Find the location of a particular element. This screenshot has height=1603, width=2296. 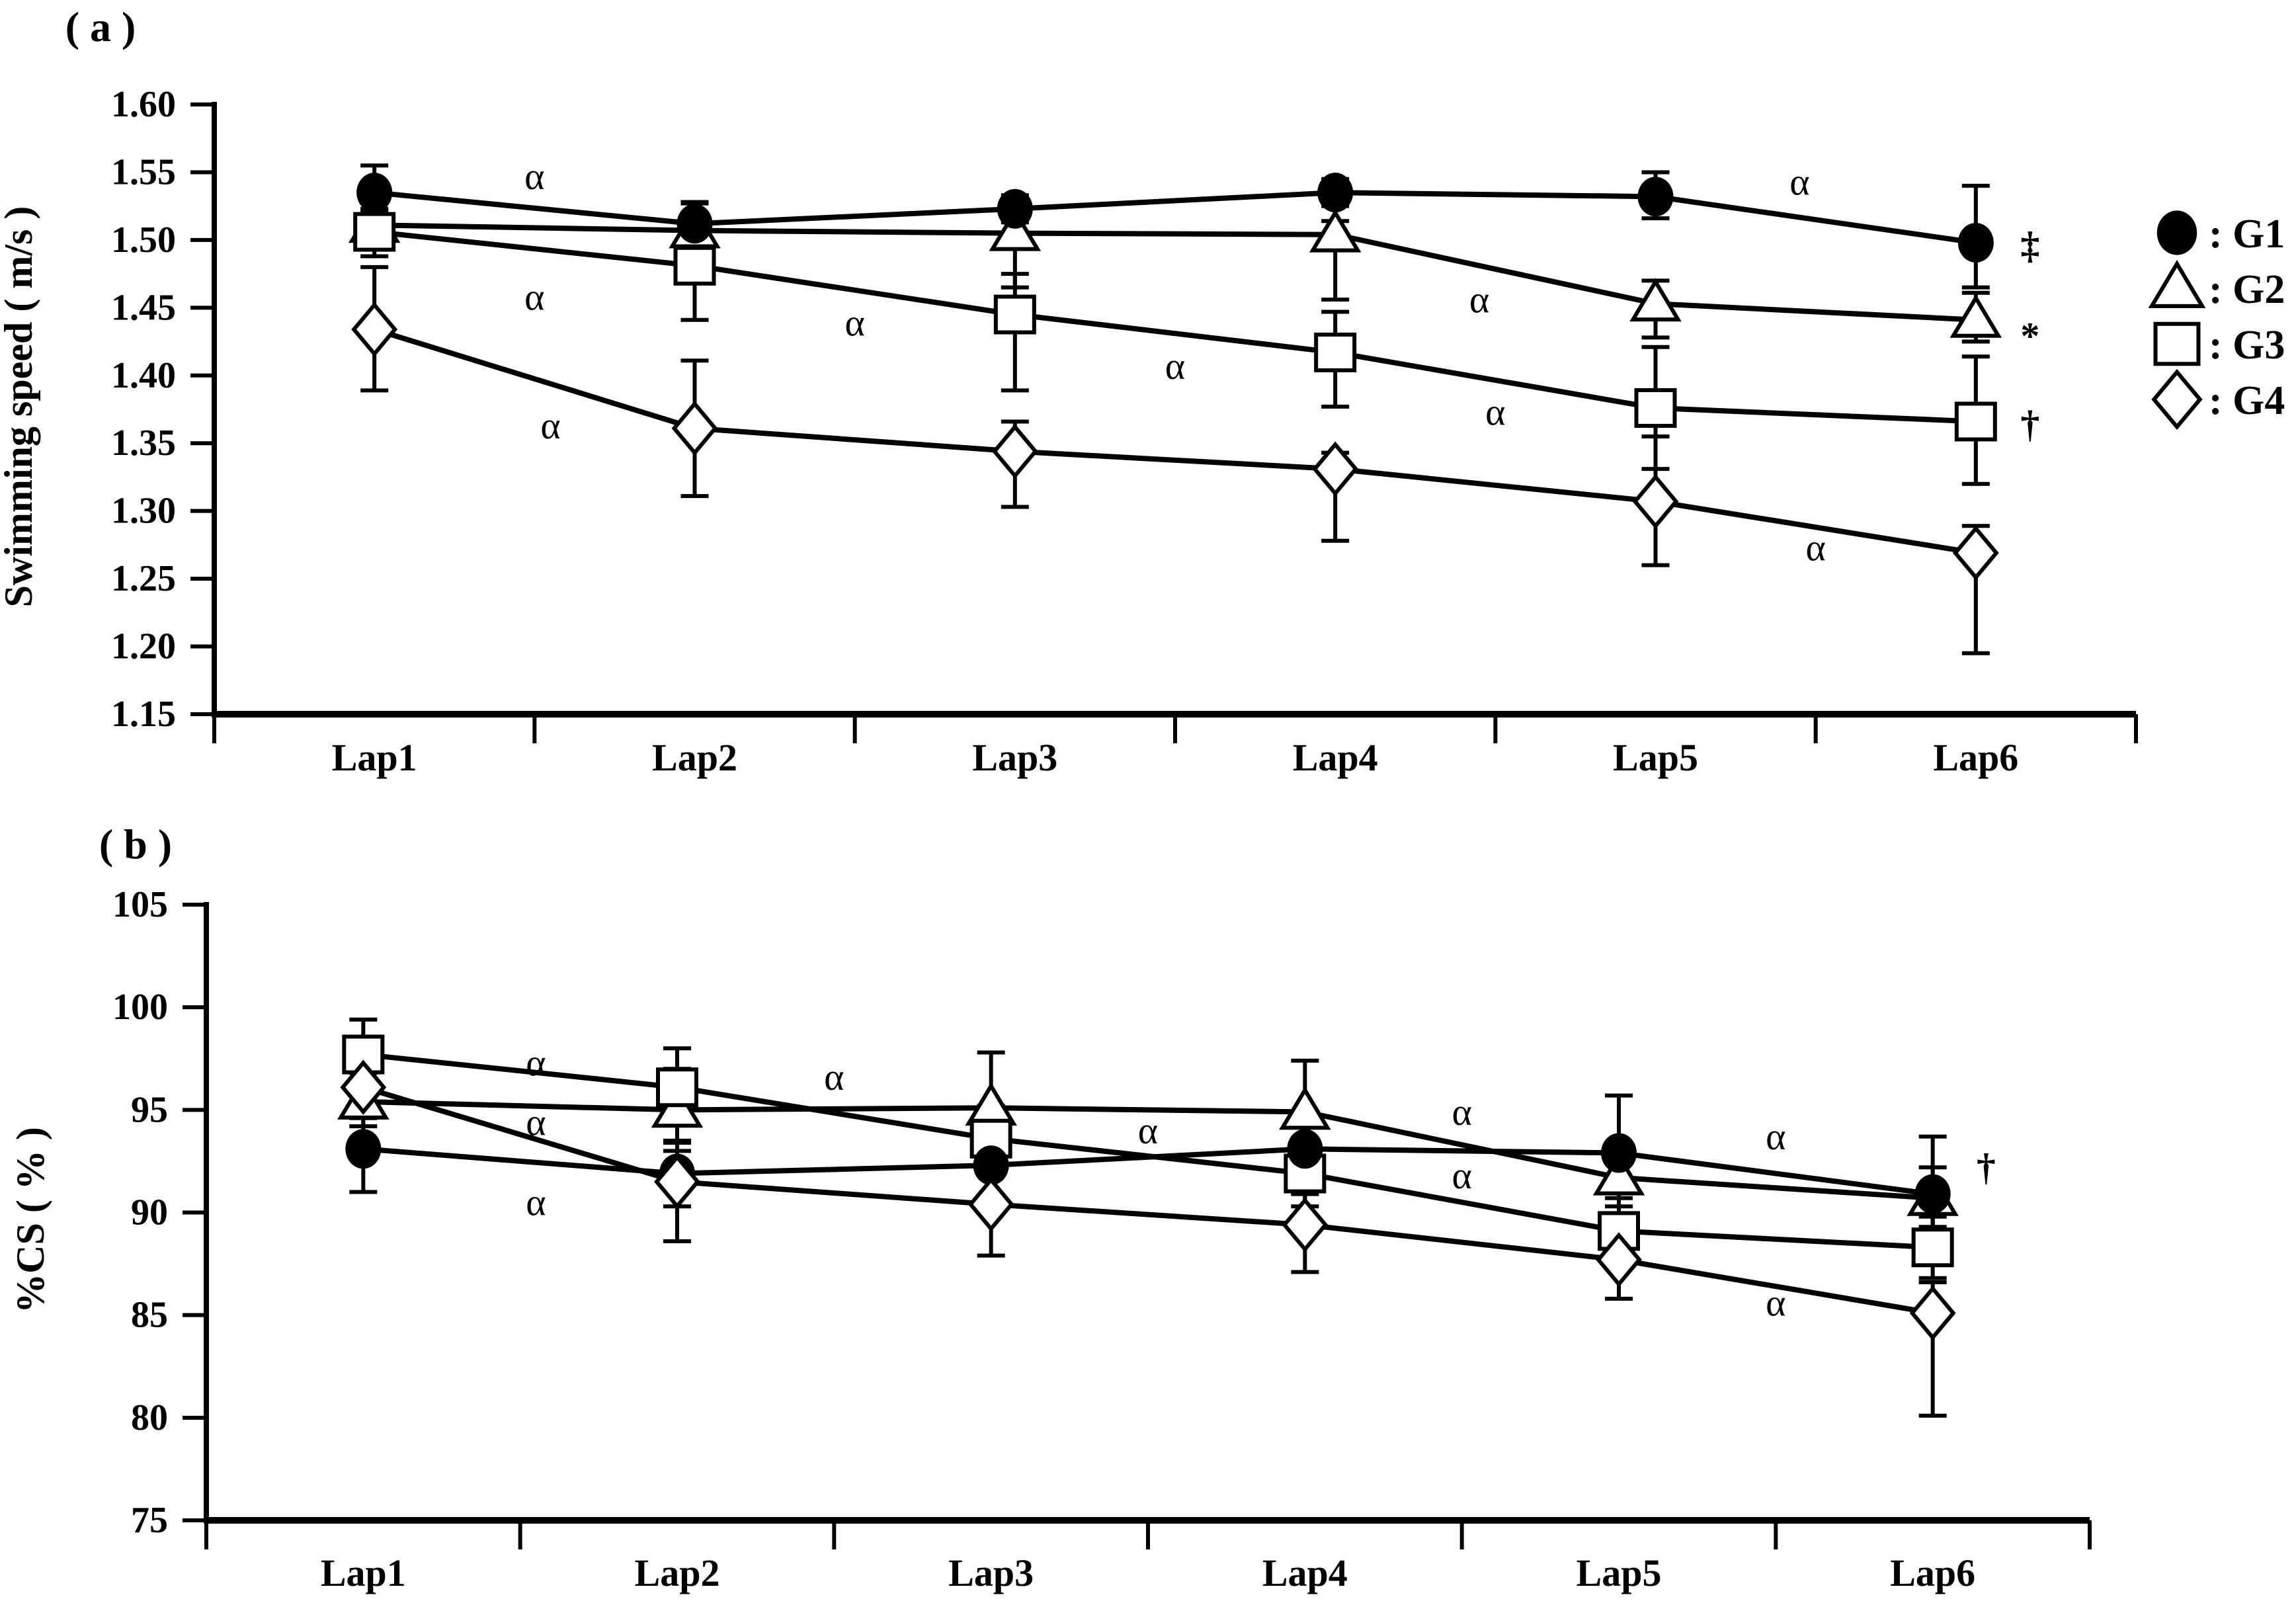

legend-open-triangle is located at coordinates (2177, 284).